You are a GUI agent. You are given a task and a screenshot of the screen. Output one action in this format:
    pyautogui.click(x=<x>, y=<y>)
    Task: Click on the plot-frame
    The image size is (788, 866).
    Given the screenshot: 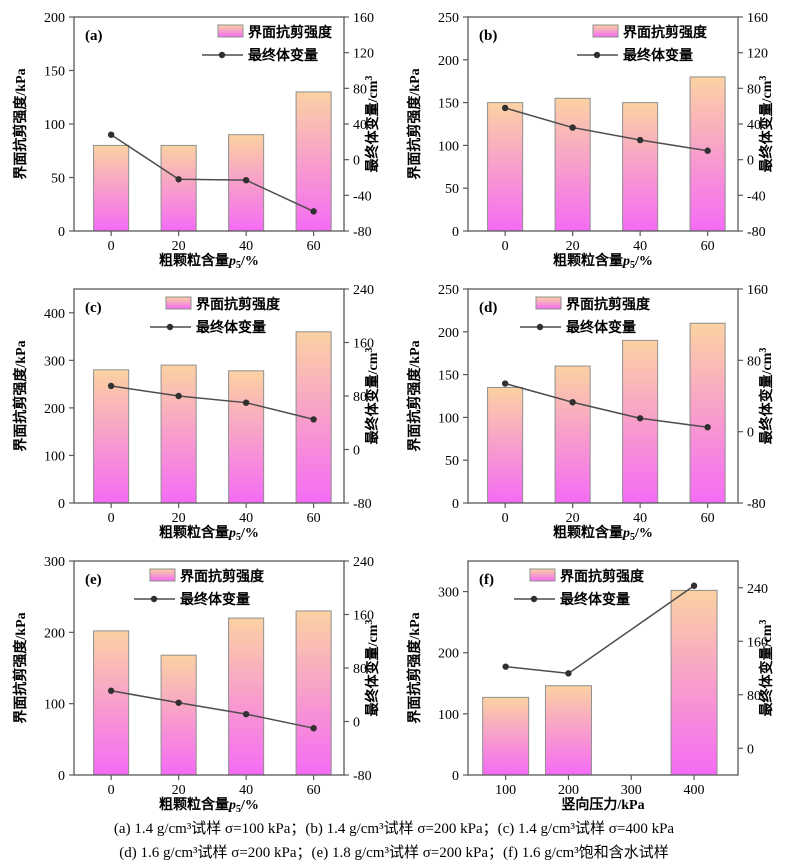 What is the action you would take?
    pyautogui.click(x=603, y=396)
    